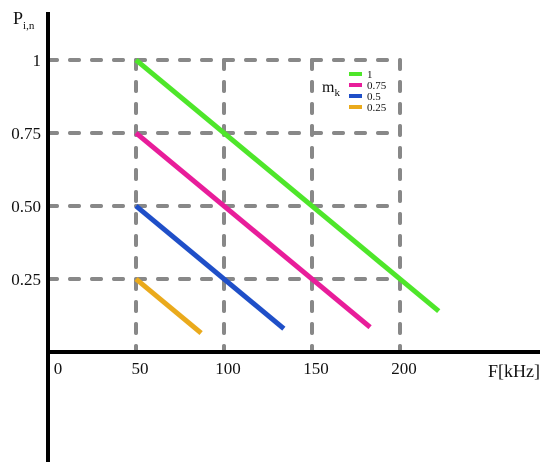 The image size is (550, 469). What do you see at coordinates (18, 18) in the screenshot?
I see `y-axis-title-main: P` at bounding box center [18, 18].